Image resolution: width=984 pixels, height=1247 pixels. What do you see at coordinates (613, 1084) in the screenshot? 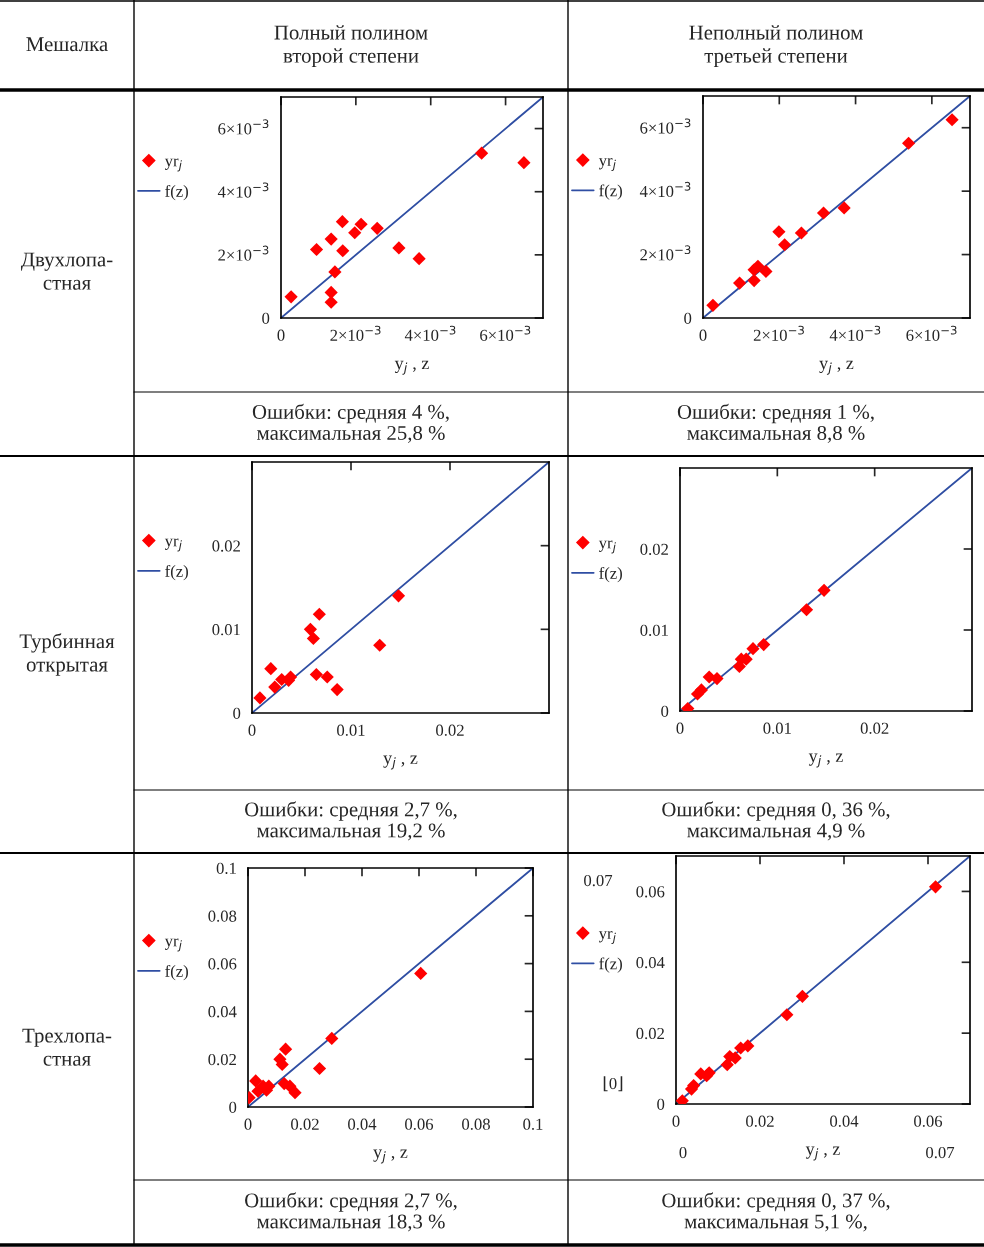
I see `text: ⌊0⌋` at bounding box center [613, 1084].